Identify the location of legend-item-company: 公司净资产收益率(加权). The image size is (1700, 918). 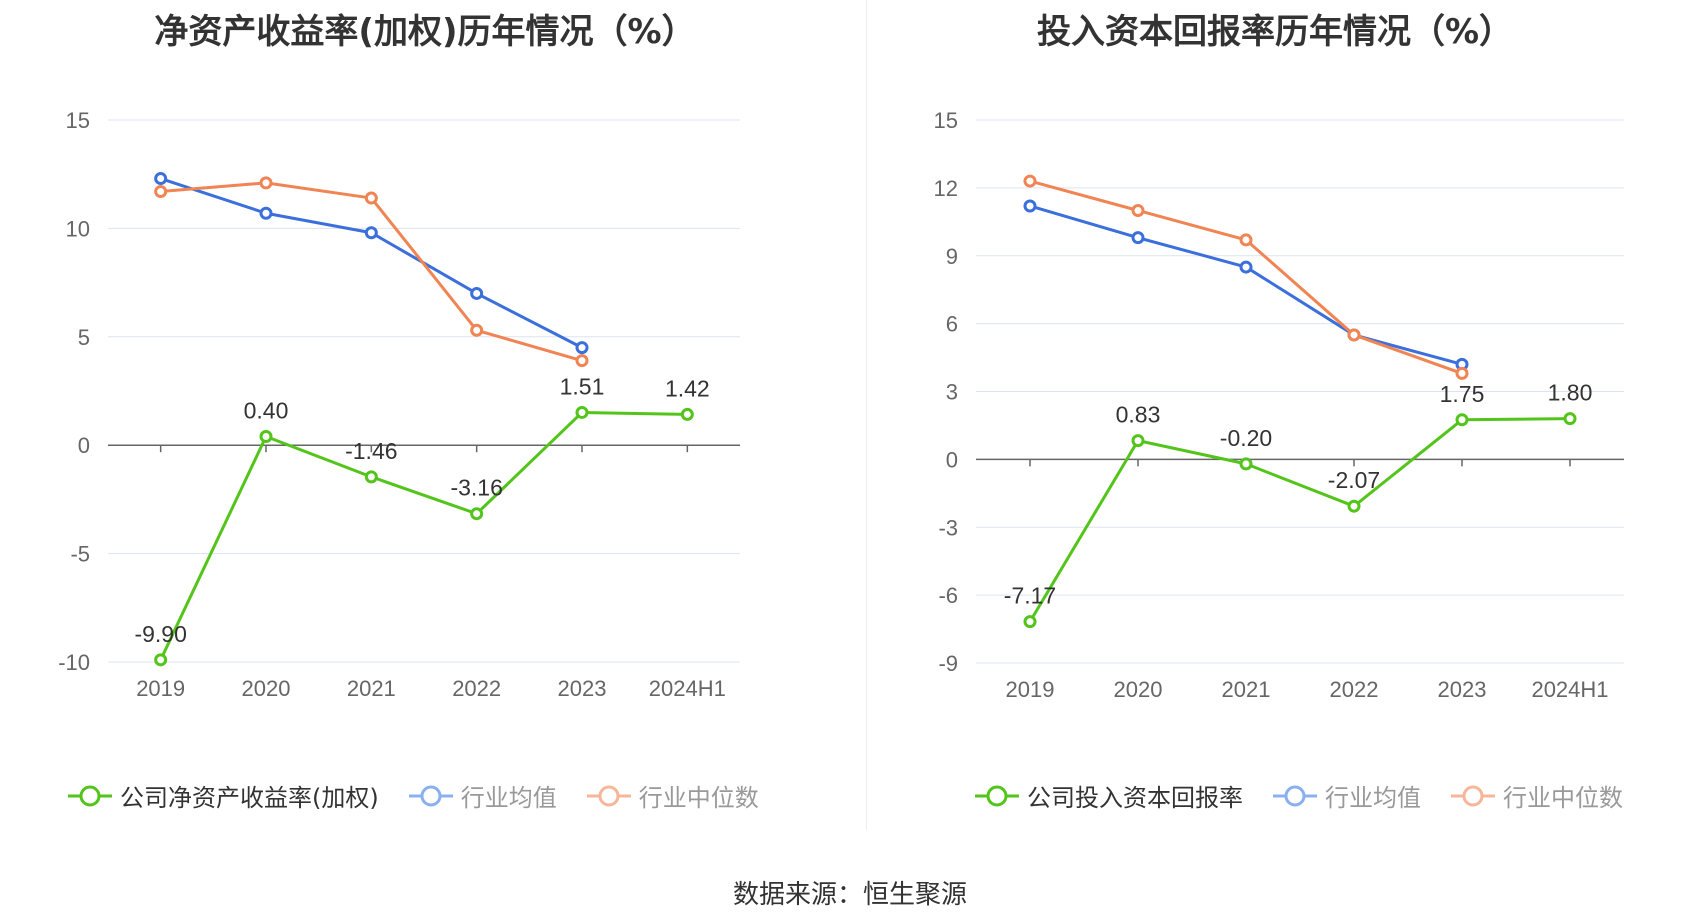
(223, 795).